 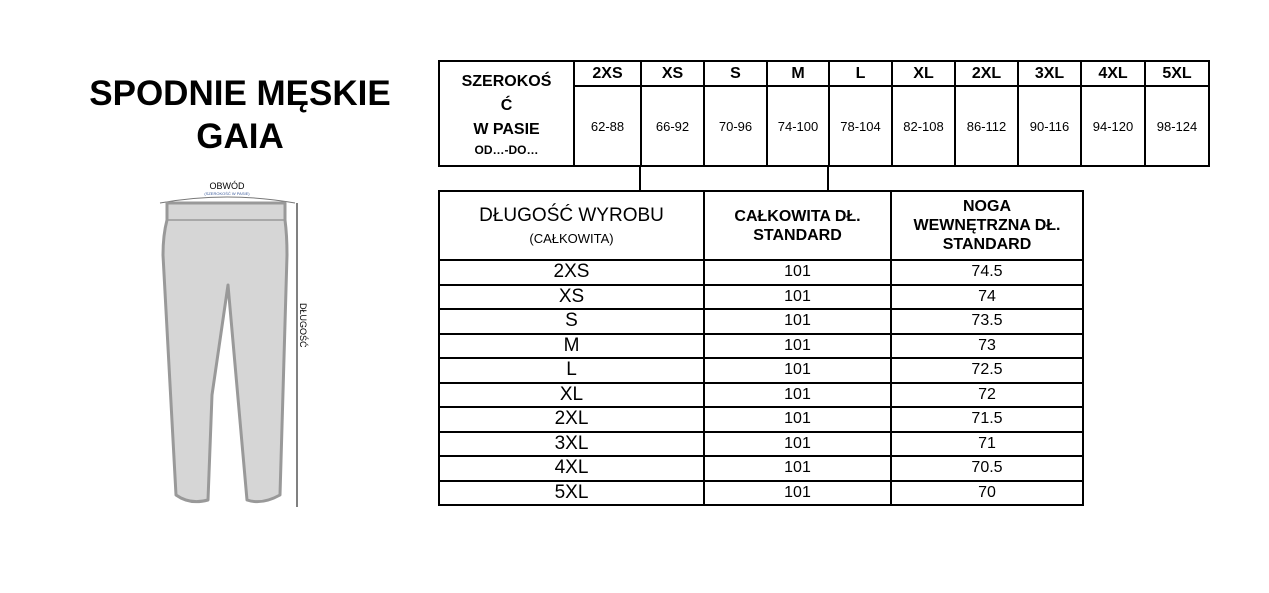 What do you see at coordinates (987, 321) in the screenshot?
I see `cell-inseam: 73.5` at bounding box center [987, 321].